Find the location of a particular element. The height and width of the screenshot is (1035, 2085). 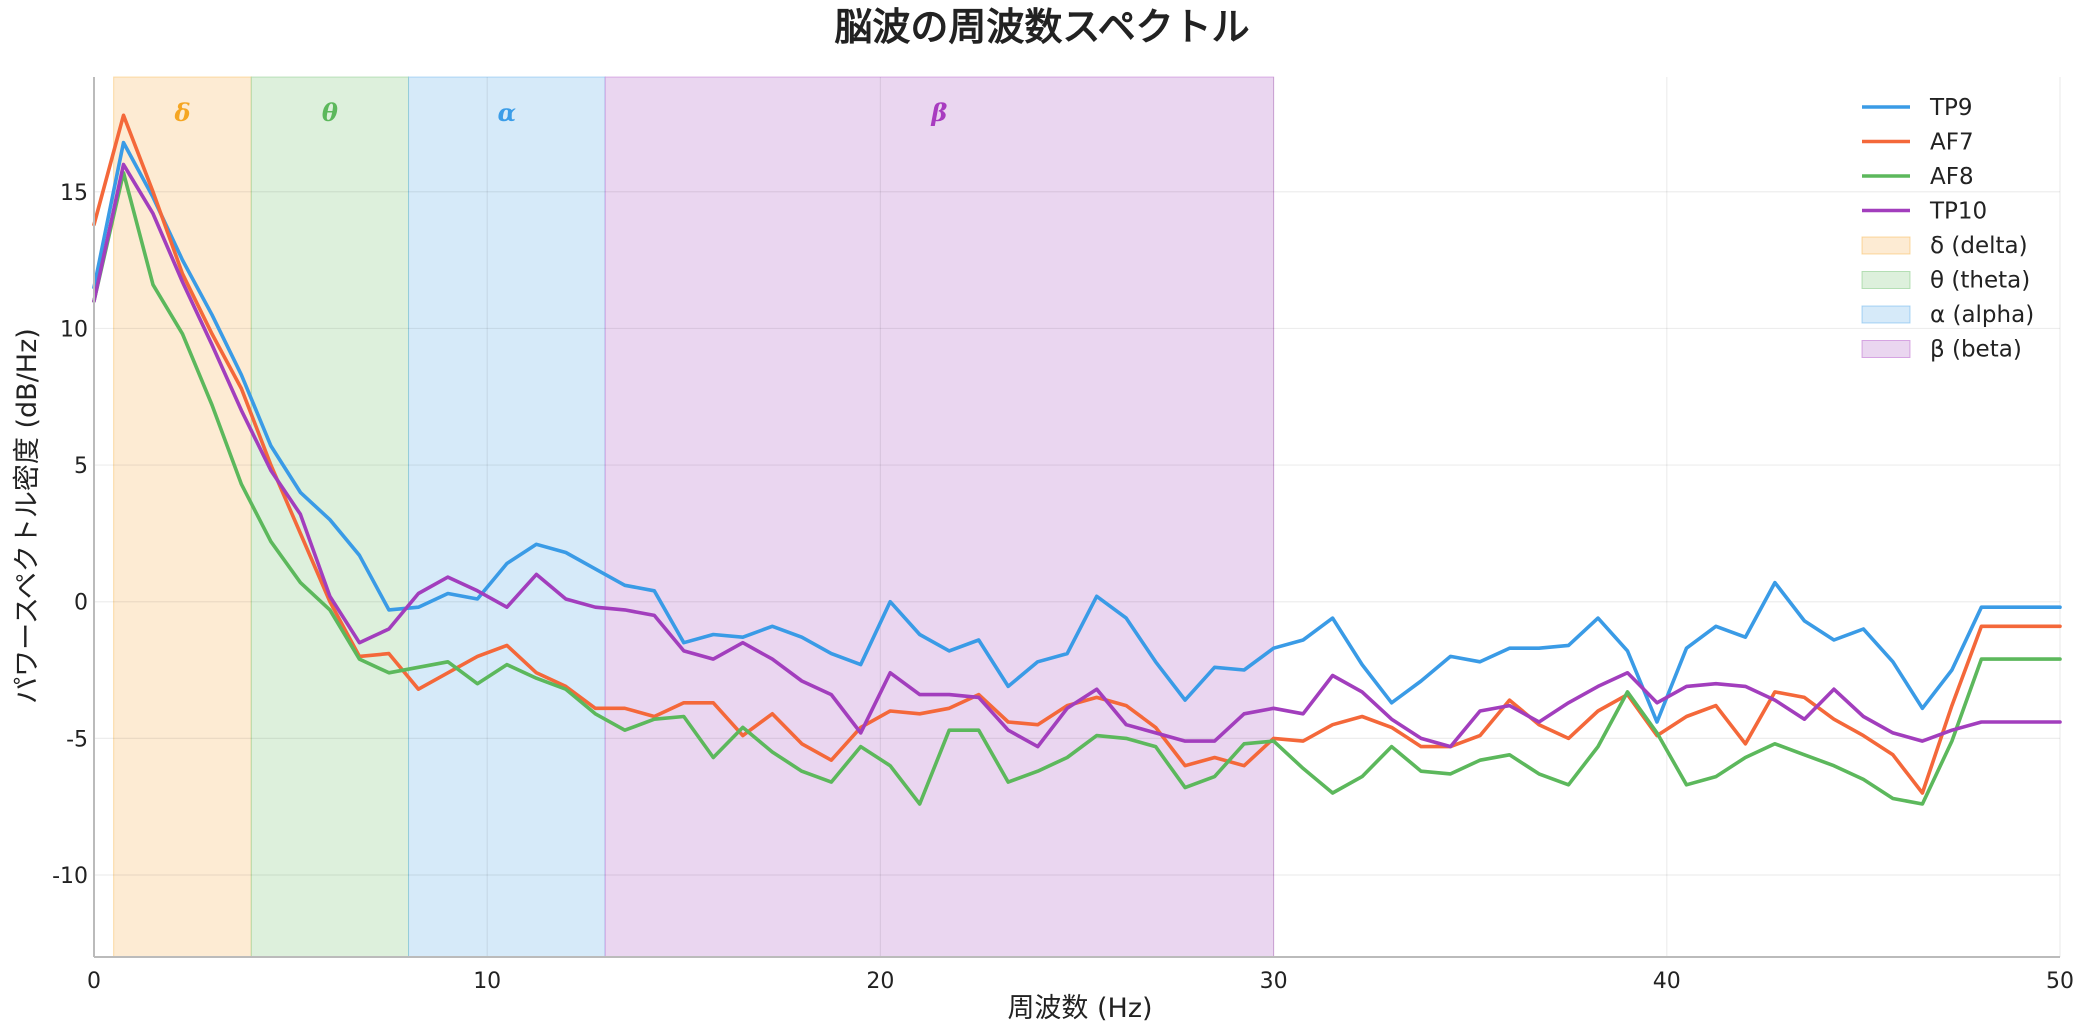

band-symbol-label: α is located at coordinates (507, 112).